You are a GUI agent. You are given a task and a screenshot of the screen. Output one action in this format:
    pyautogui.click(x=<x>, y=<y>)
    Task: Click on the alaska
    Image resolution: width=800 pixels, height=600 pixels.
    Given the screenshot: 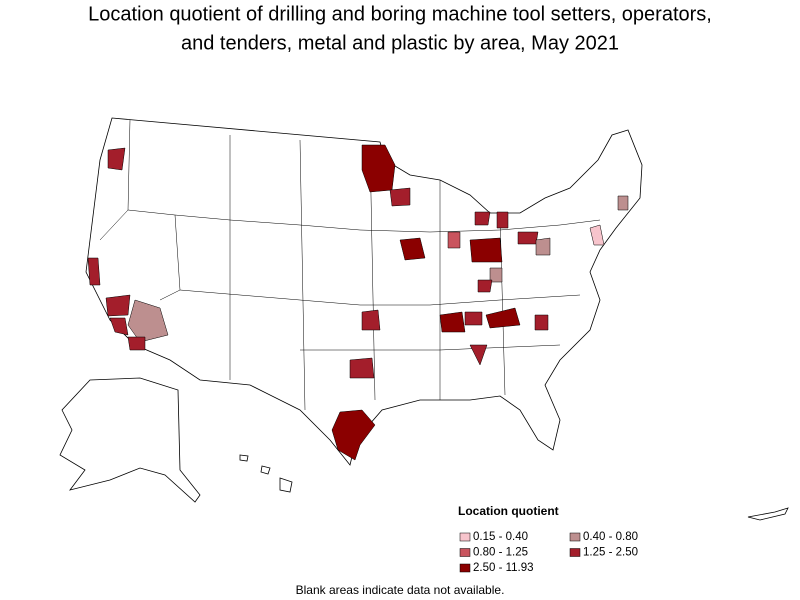 What is the action you would take?
    pyautogui.click(x=130, y=440)
    